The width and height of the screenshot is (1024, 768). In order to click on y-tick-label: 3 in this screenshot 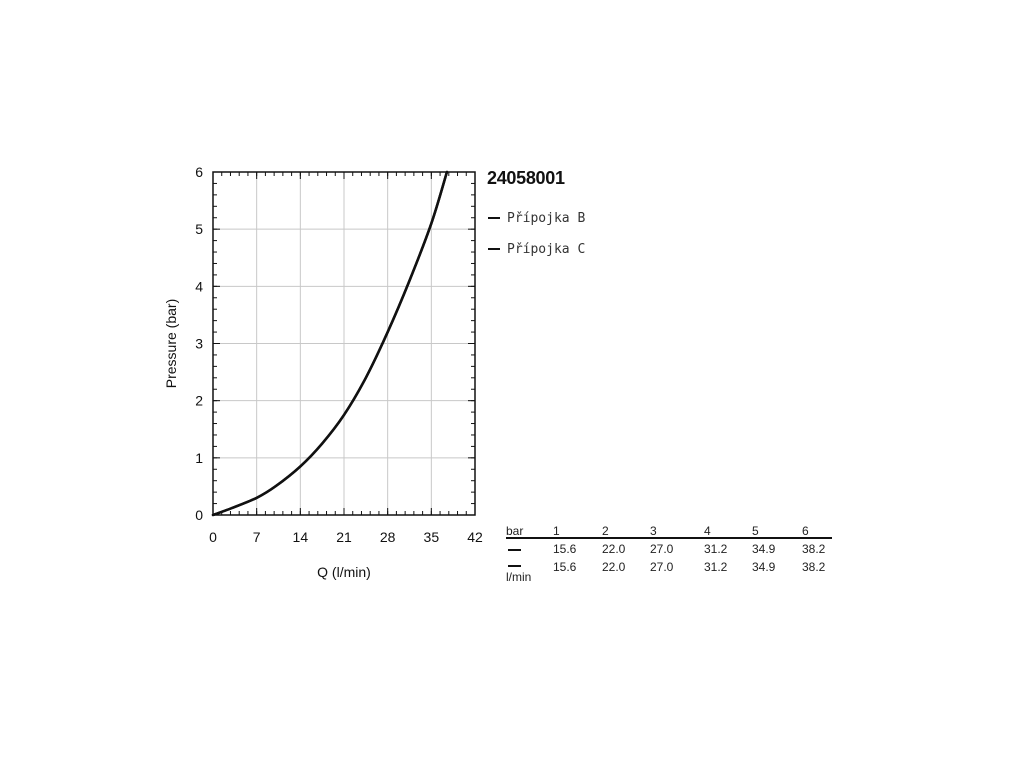, I will do `click(199, 344)`.